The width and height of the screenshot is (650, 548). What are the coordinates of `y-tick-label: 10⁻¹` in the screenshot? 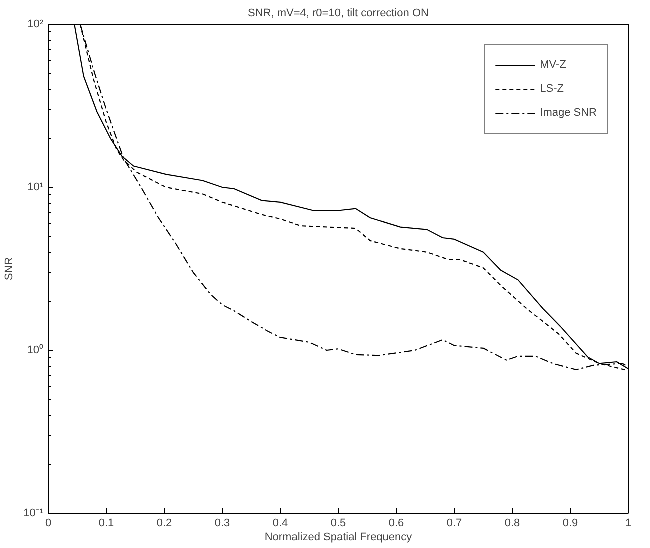 It's located at (34, 514).